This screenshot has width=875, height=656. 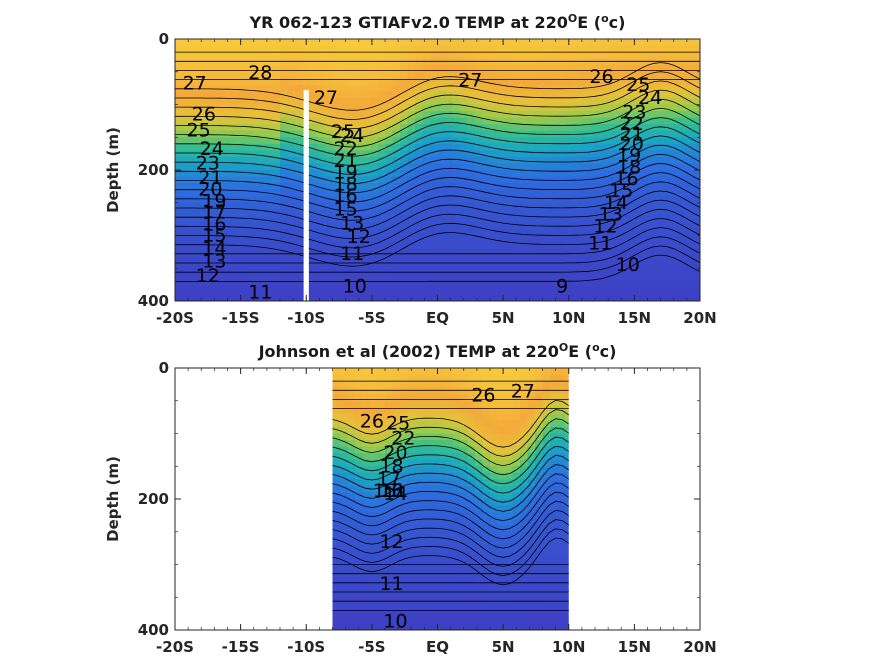 I want to click on contour-label: 28, so click(x=260, y=73).